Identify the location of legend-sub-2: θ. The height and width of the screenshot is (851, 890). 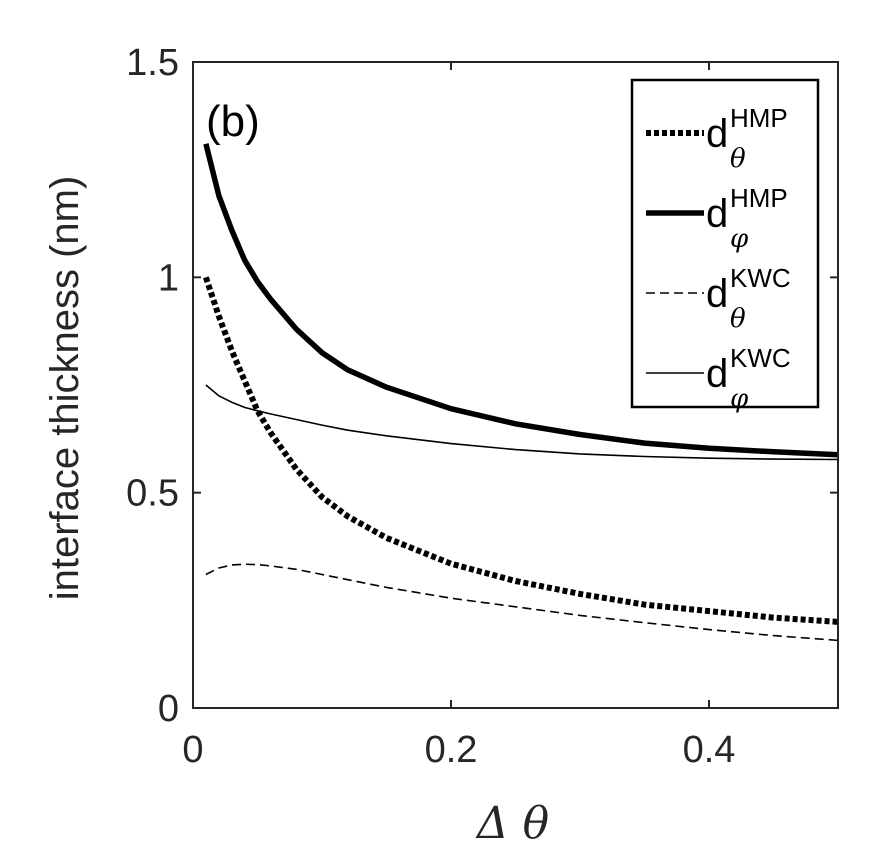
(738, 319).